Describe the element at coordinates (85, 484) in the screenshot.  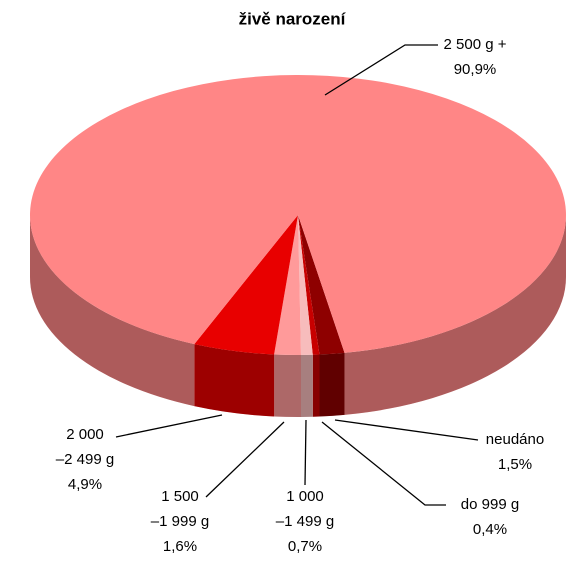
I see `value-label: 4,9%` at that location.